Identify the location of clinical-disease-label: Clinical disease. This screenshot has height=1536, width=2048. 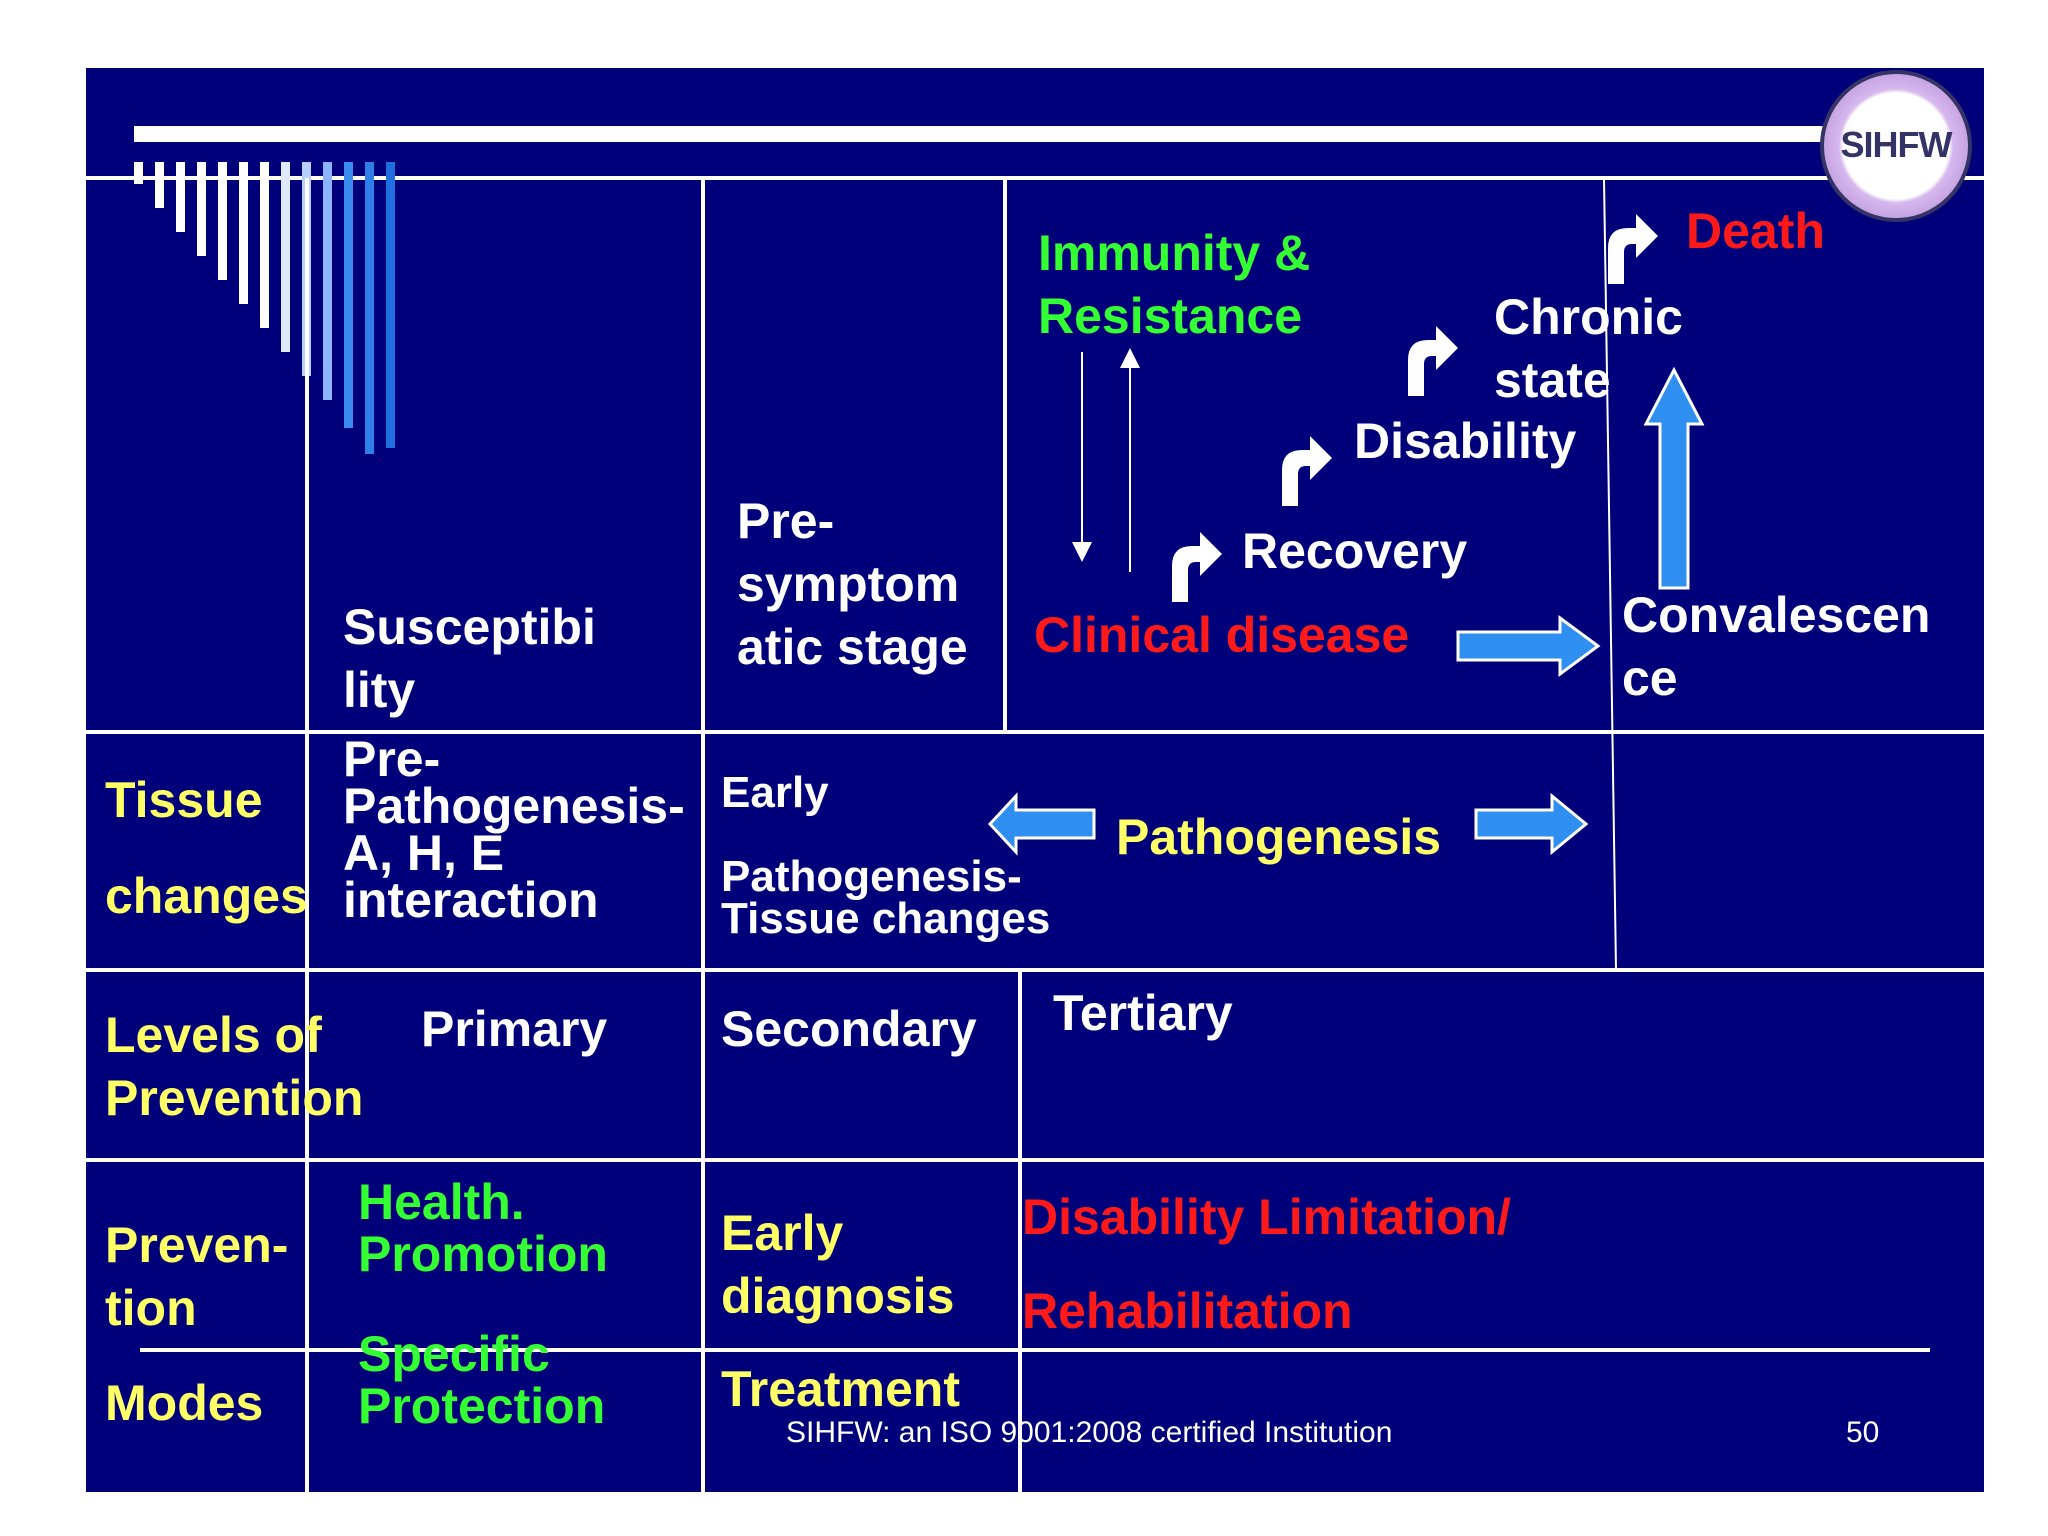
(1222, 635).